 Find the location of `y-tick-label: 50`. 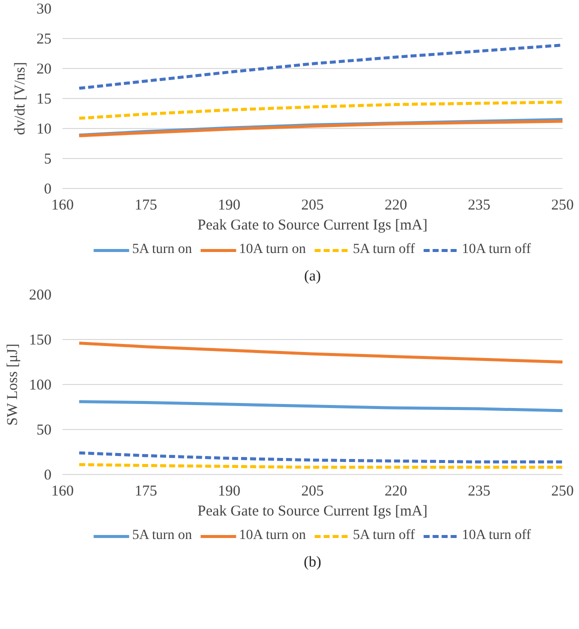

y-tick-label: 50 is located at coordinates (44, 430).